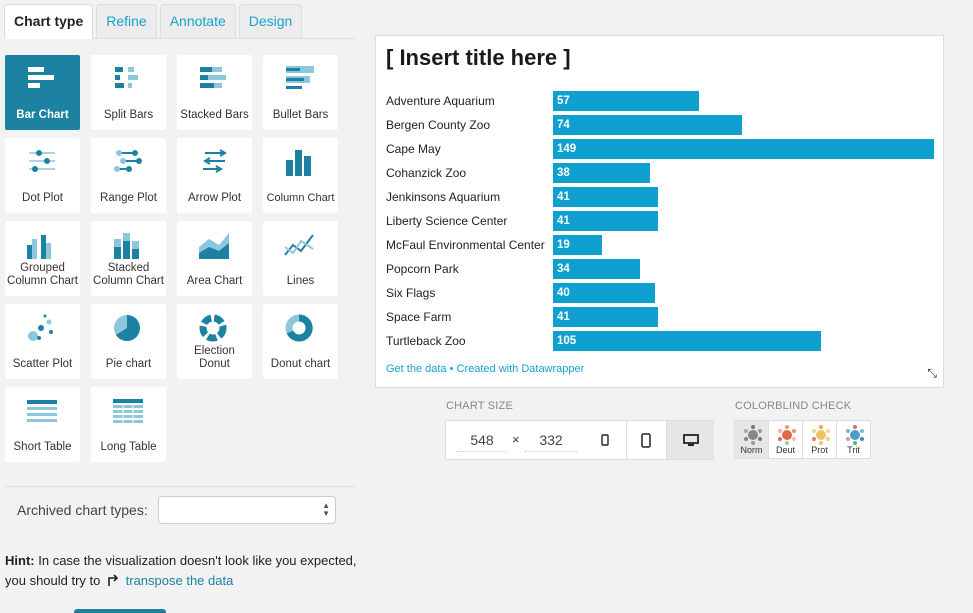 This screenshot has height=613, width=973. What do you see at coordinates (215, 161) in the screenshot?
I see `arrow-plot-icon` at bounding box center [215, 161].